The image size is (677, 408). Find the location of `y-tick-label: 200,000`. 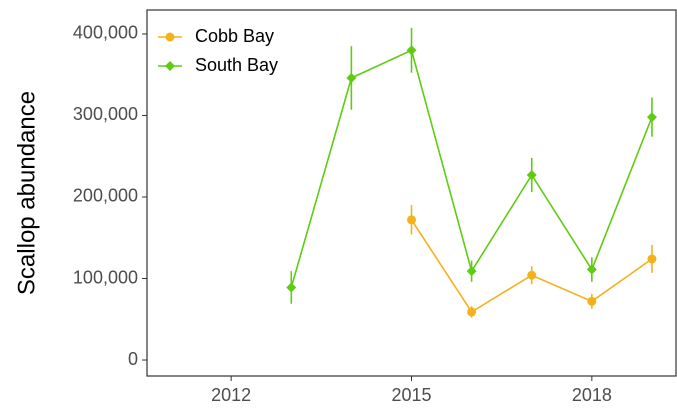

y-tick-label: 200,000 is located at coordinates (105, 196).